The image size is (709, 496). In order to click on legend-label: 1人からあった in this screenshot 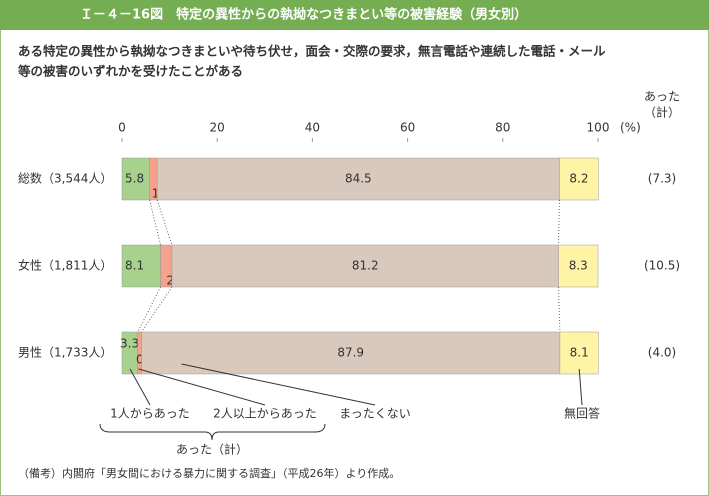, I will do `click(150, 414)`.